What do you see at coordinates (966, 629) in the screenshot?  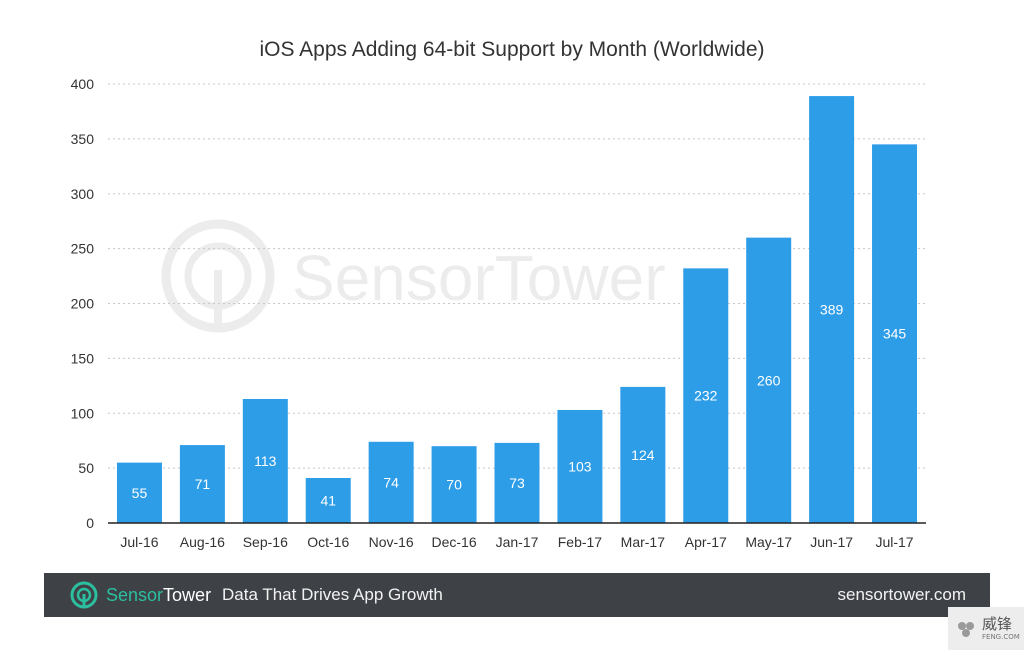 I see `feng-logo-icon` at bounding box center [966, 629].